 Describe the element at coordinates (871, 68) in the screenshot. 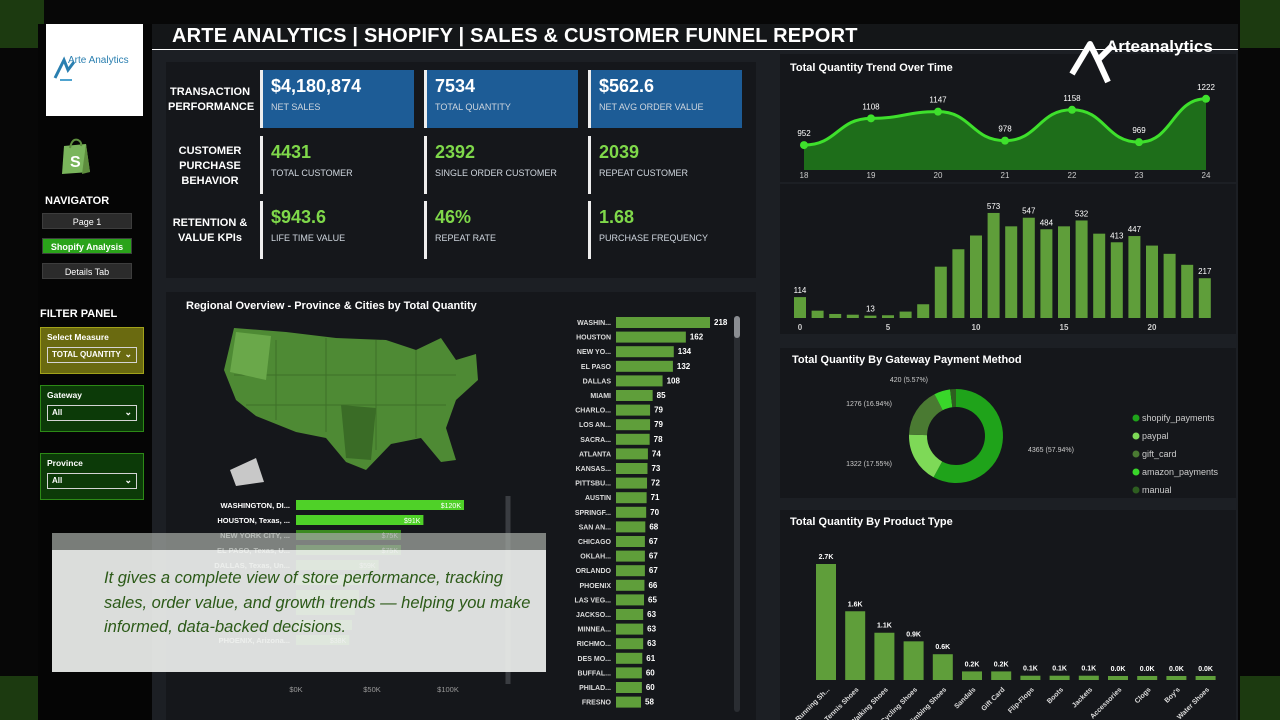

I see `trend-title: Total Quantity Trend Over Time` at that location.